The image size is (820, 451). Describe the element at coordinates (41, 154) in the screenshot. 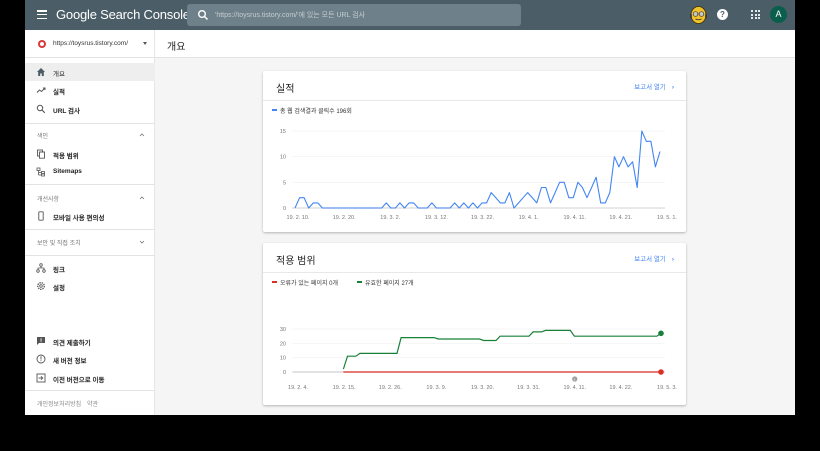

I see `pages-icon` at that location.